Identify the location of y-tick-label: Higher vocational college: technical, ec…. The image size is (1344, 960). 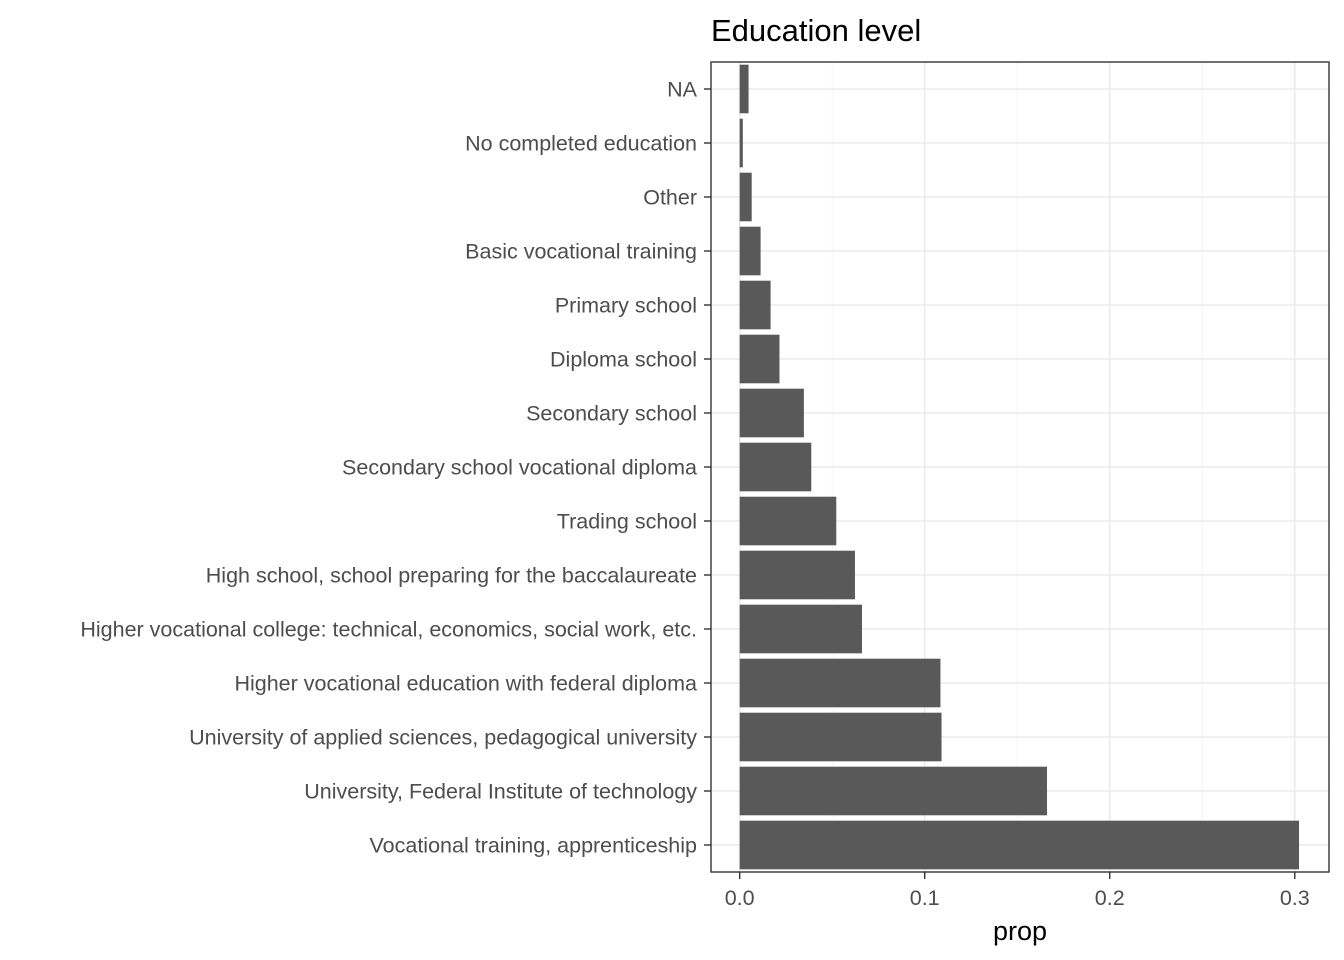
(388, 630).